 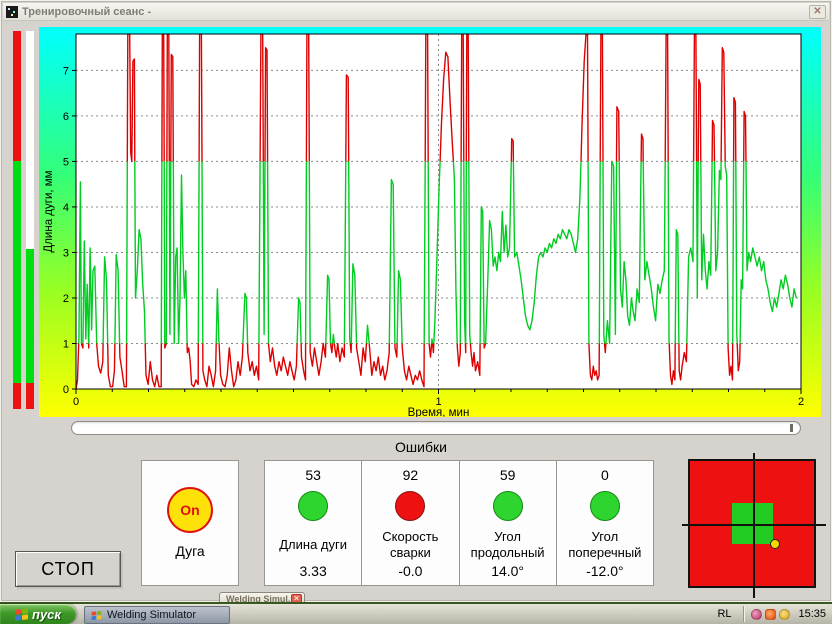 What do you see at coordinates (508, 523) in the screenshot?
I see `error-panel-longitudinal-angle: 59 Угол продольный 14.0°` at bounding box center [508, 523].